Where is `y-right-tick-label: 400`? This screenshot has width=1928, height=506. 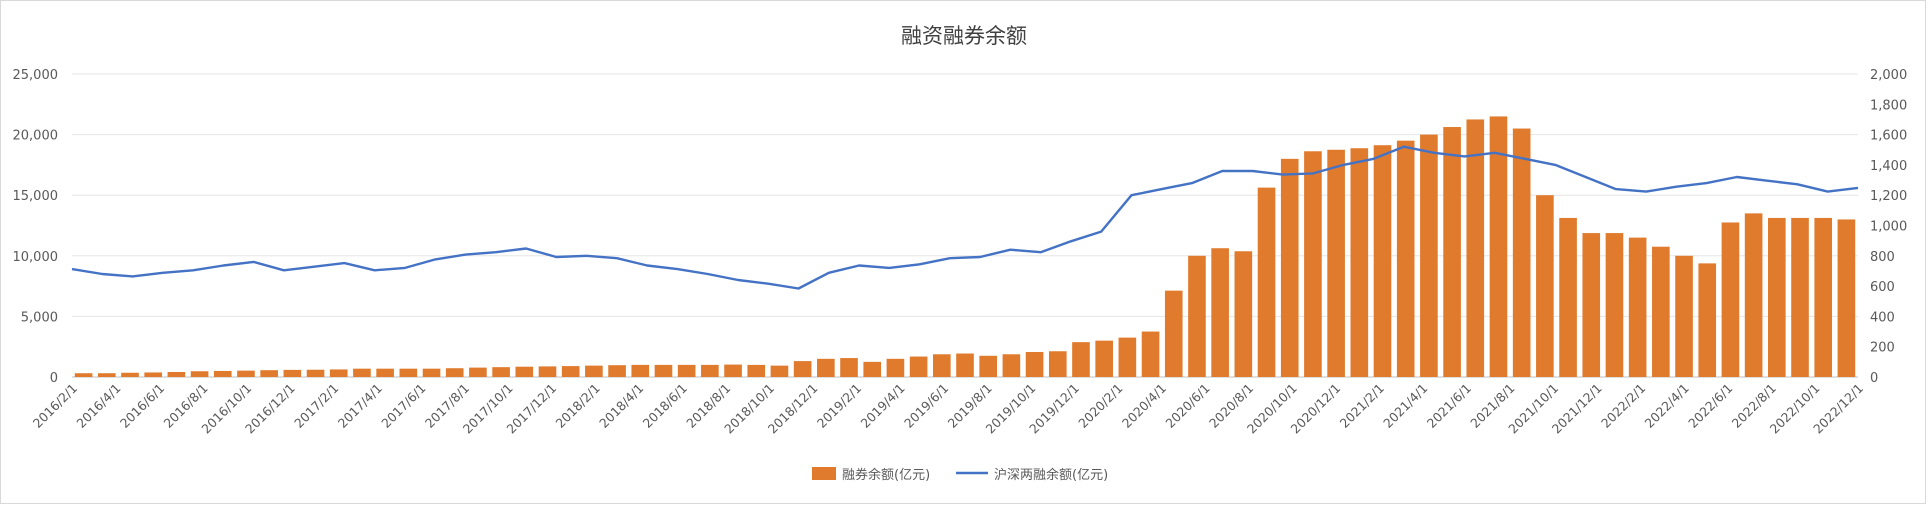 y-right-tick-label: 400 is located at coordinates (1882, 317).